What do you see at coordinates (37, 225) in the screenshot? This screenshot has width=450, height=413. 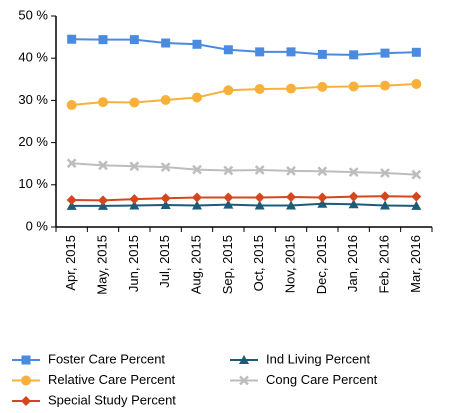 I see `y-tick-label: 0 %` at bounding box center [37, 225].